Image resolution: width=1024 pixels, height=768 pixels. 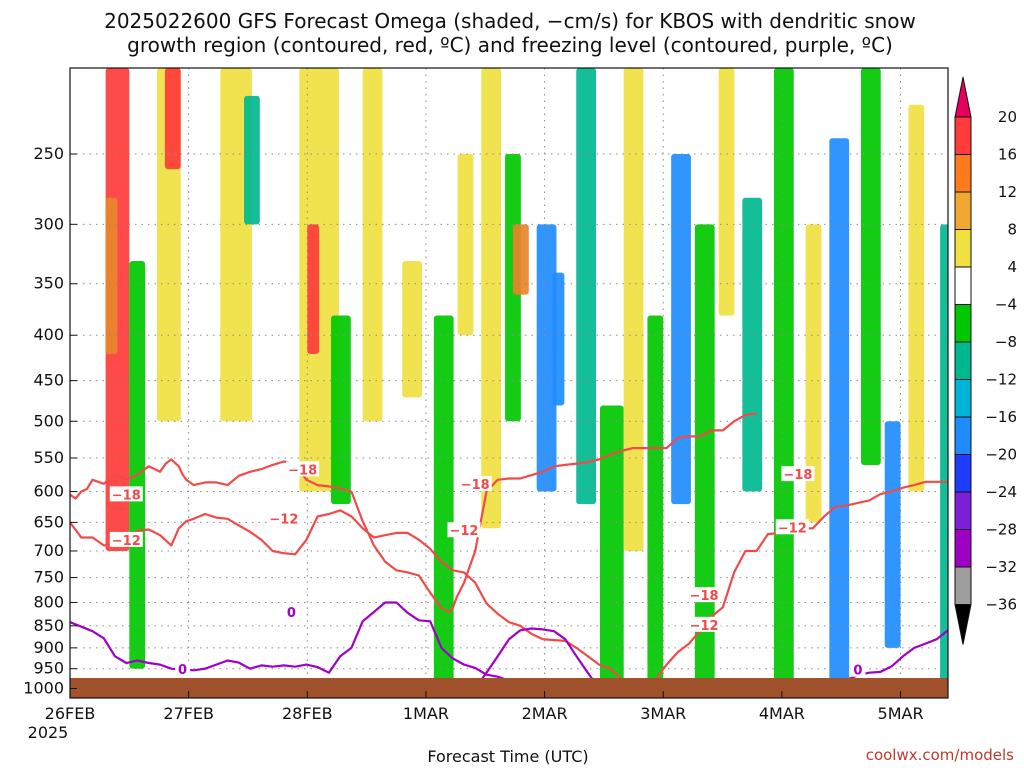 I want to click on colorbar-label: 4, so click(x=1012, y=267).